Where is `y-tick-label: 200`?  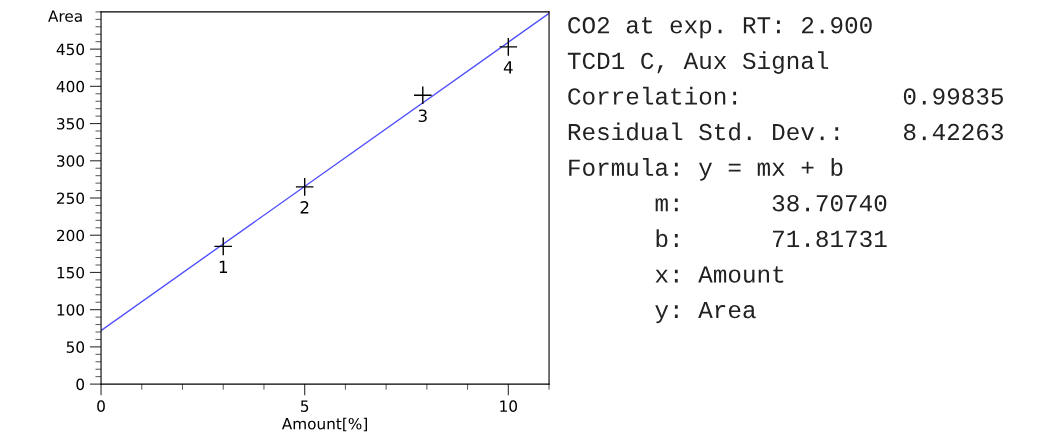 y-tick-label: 200 is located at coordinates (71, 235).